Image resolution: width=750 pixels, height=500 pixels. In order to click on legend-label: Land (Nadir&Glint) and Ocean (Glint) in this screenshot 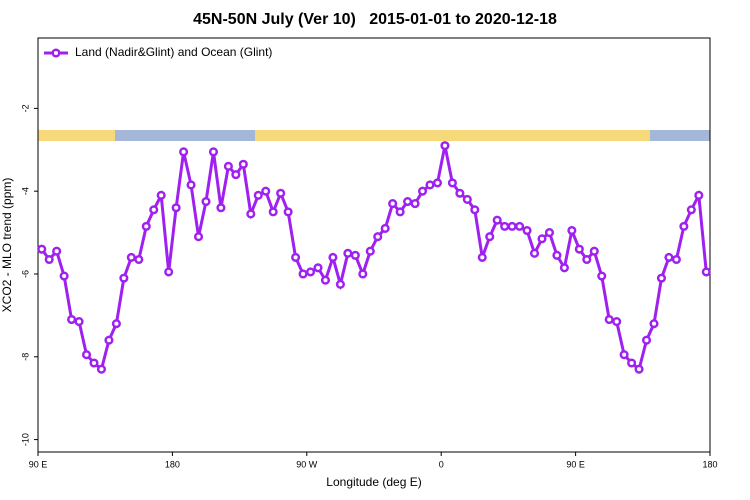, I will do `click(173, 52)`.